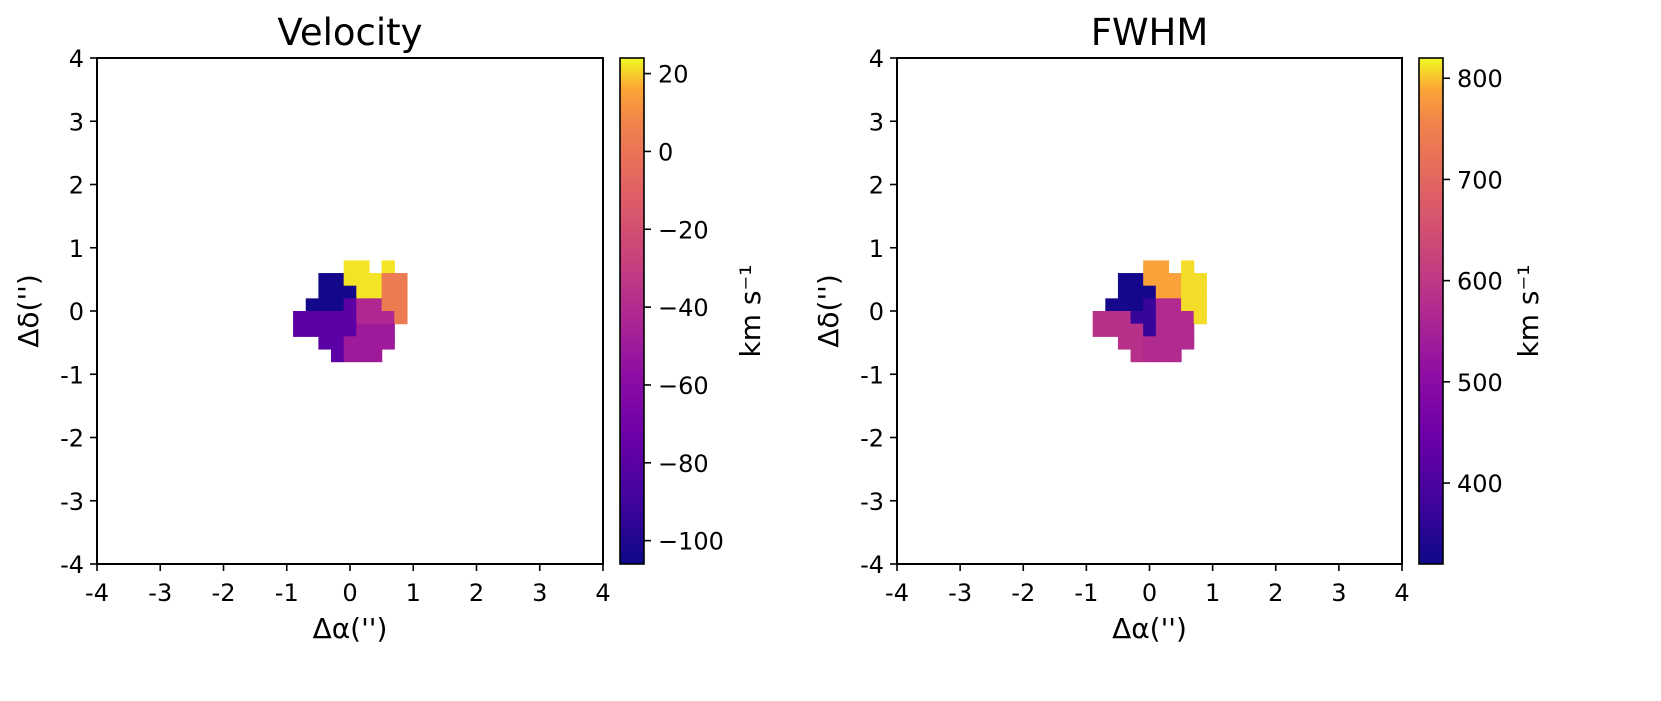 The image size is (1661, 701). Describe the element at coordinates (1528, 311) in the screenshot. I see `colorbar-label: km s⁻¹` at that location.